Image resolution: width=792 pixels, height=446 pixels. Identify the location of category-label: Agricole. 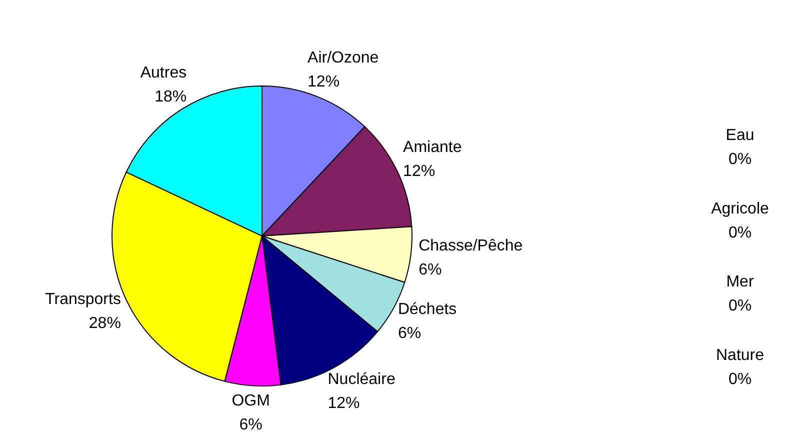
(740, 209).